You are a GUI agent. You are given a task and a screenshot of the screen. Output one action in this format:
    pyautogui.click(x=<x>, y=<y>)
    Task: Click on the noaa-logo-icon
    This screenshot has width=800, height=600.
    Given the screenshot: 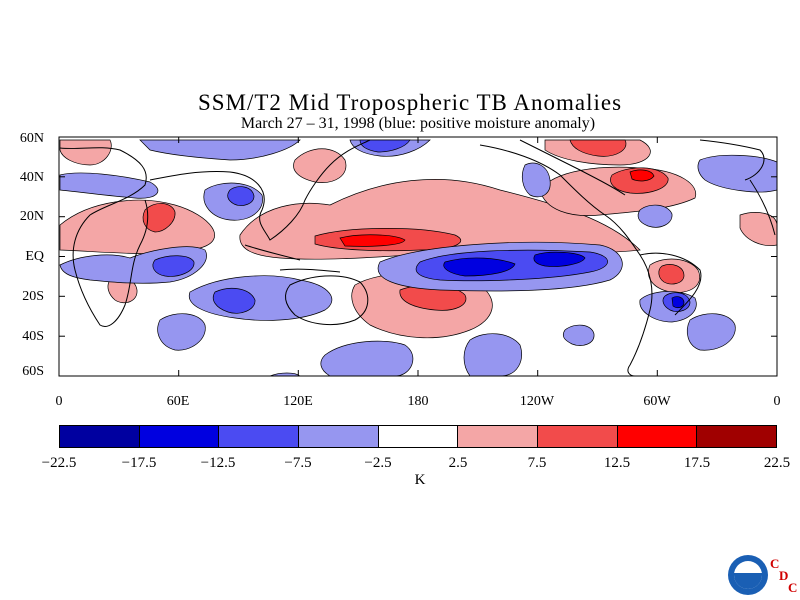 What is the action you would take?
    pyautogui.click(x=748, y=575)
    